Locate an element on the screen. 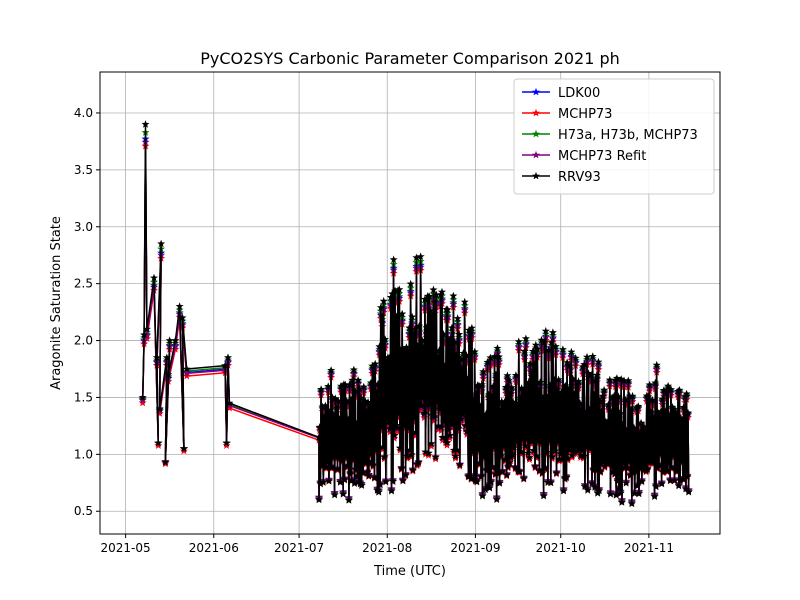  y-axis: 0.5 1.0 1.5 2.0 2.5 3.0 3.5 4.0 is located at coordinates (87, 312).